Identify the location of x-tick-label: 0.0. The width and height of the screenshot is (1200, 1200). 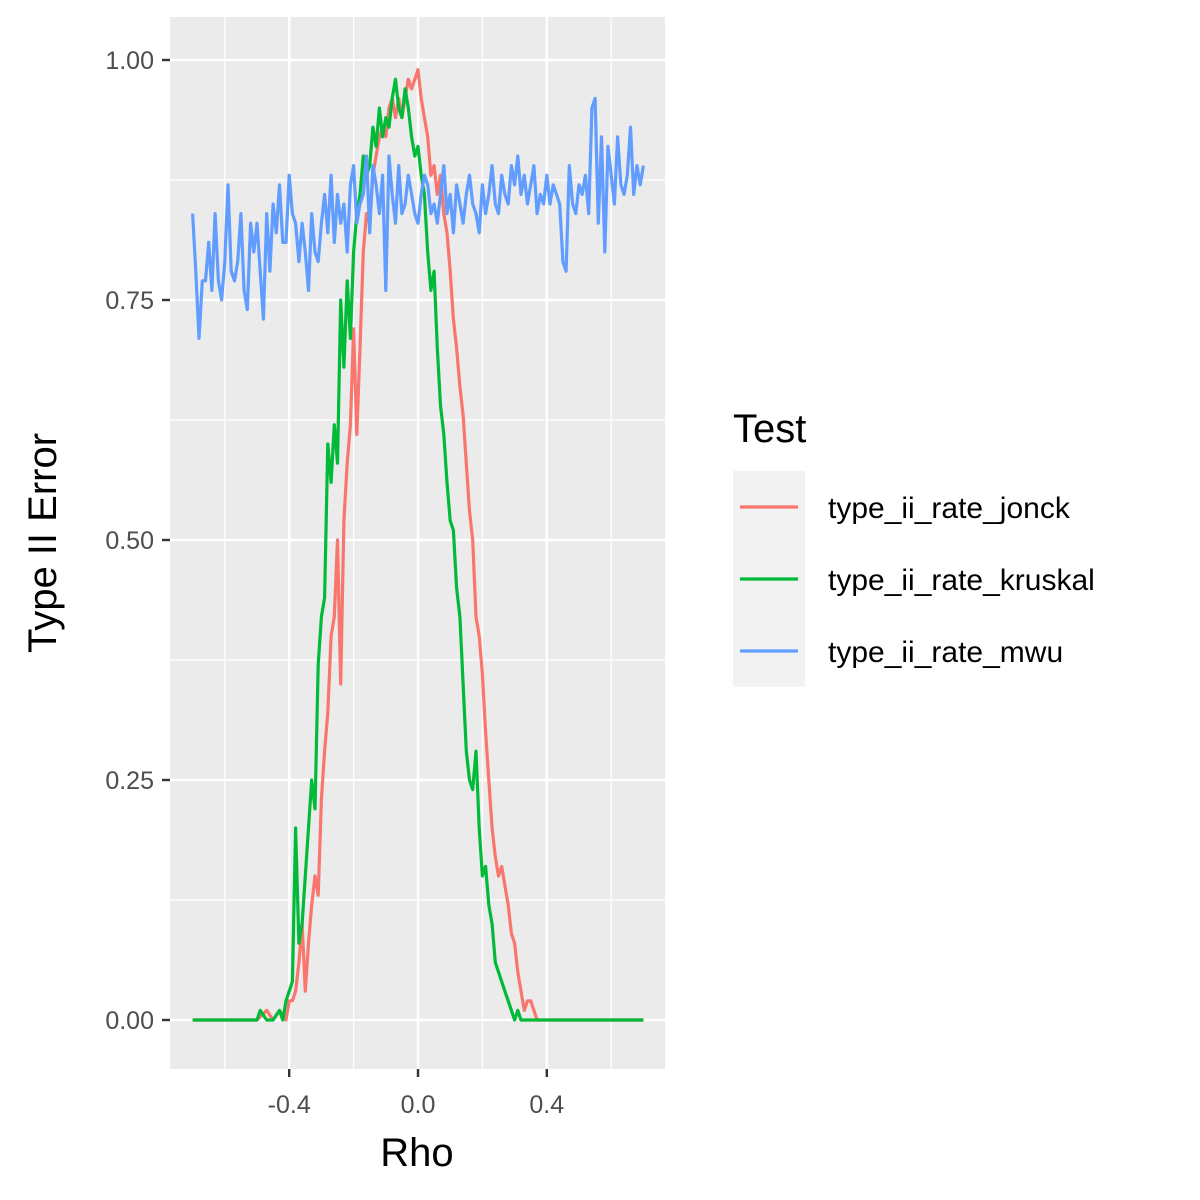
(418, 1105).